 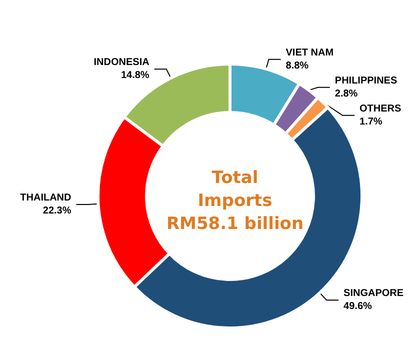 What do you see at coordinates (235, 201) in the screenshot?
I see `text: Total Imports RM58.1 billion` at bounding box center [235, 201].